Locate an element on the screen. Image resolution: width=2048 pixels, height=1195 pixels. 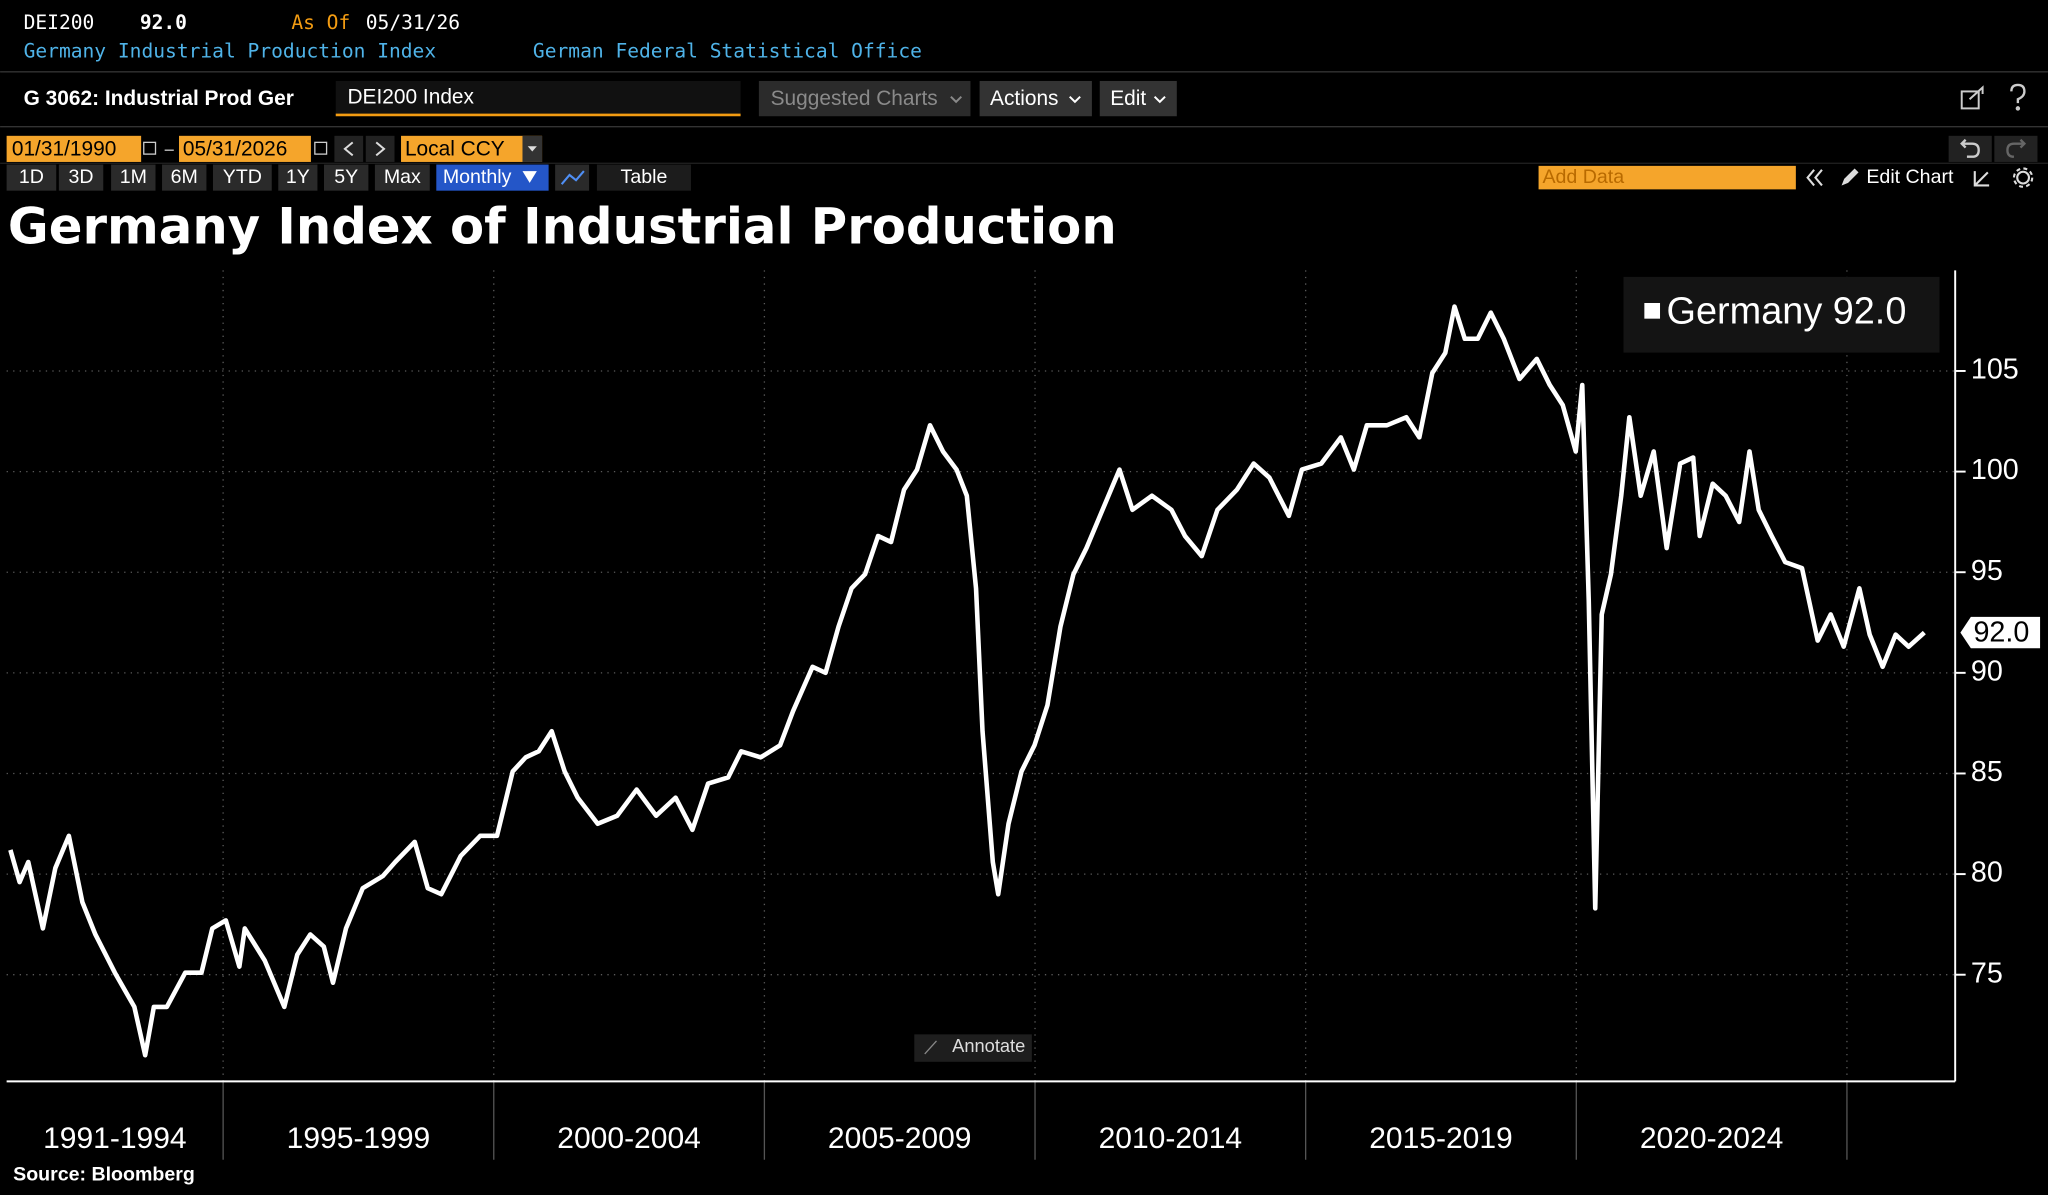
frequency: Monthly is located at coordinates (477, 177).